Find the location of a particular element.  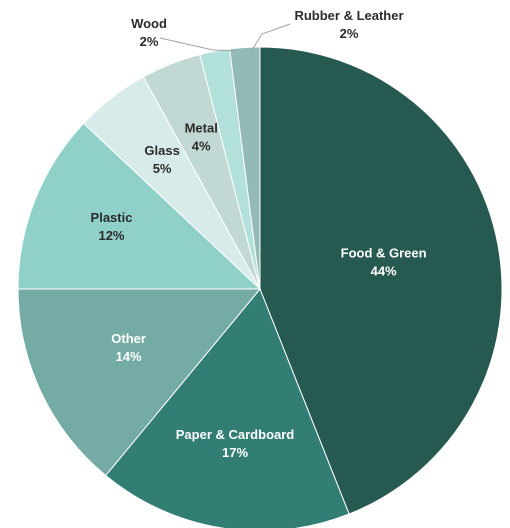

slice-label-wood: Wood is located at coordinates (149, 23).